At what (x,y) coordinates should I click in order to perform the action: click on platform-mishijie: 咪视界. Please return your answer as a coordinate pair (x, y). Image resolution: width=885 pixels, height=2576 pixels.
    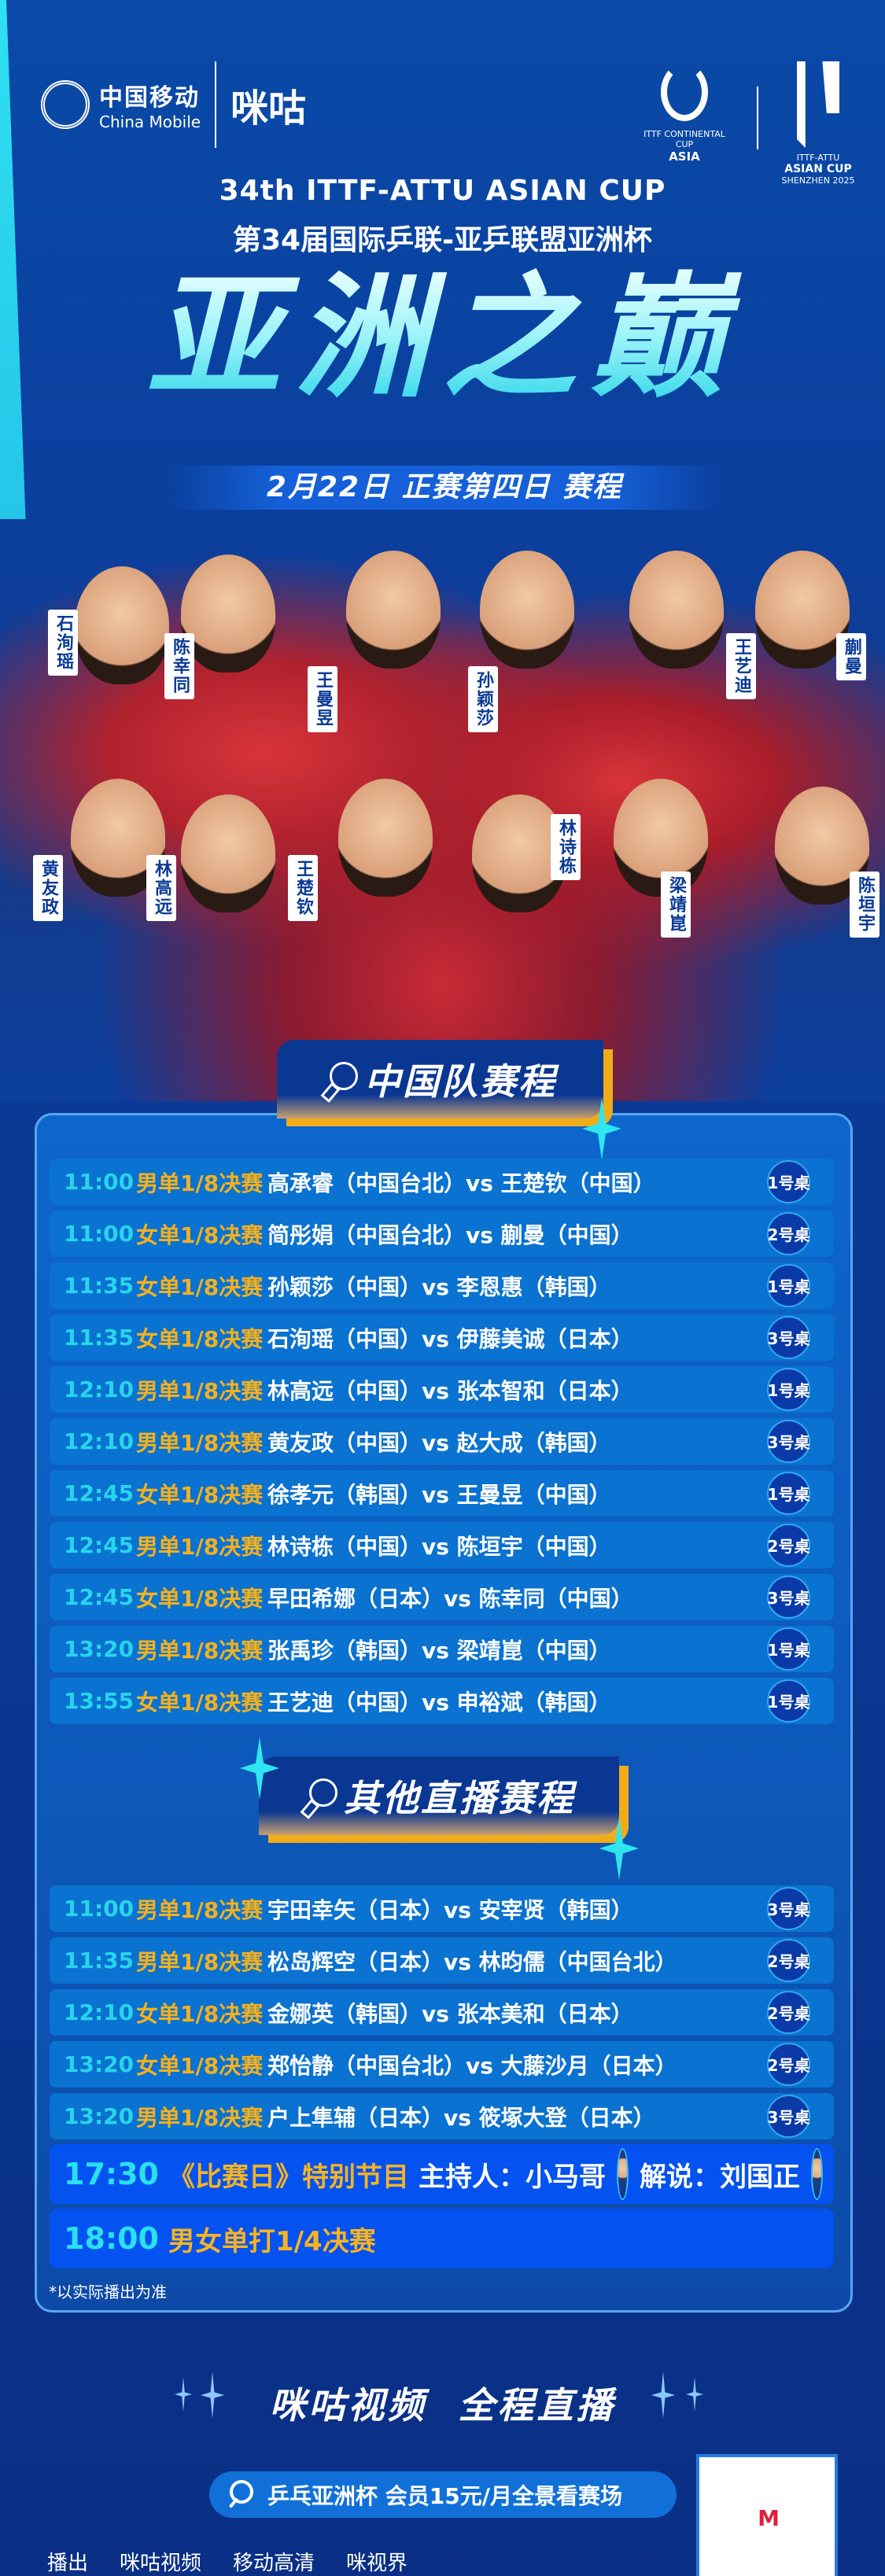
    Looking at the image, I should click on (377, 2563).